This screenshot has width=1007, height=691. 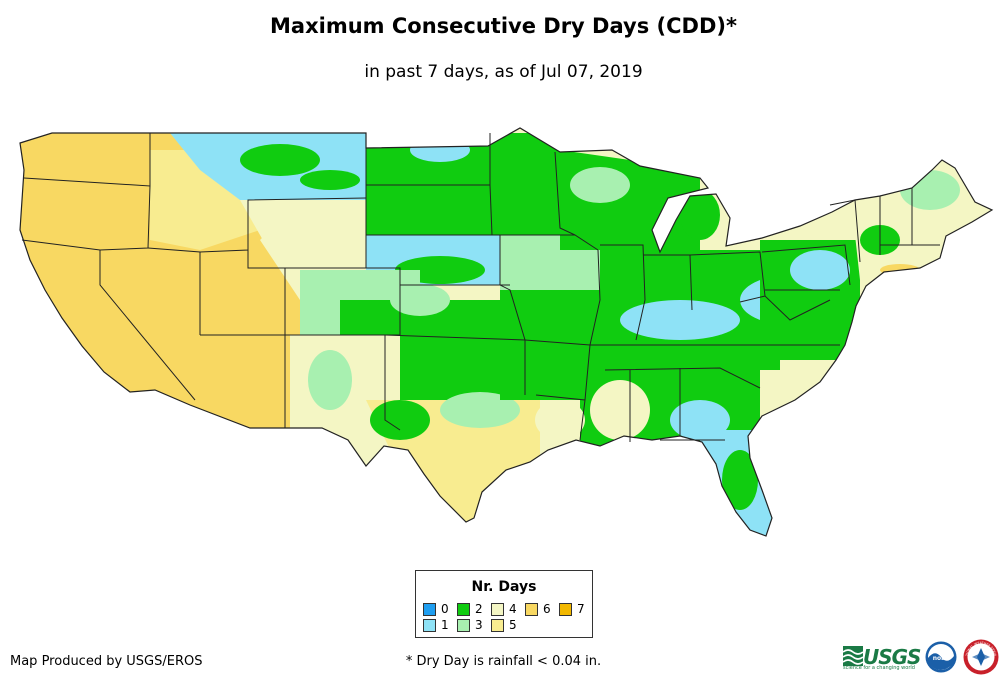 What do you see at coordinates (581, 609) in the screenshot?
I see `legend-label: 7` at bounding box center [581, 609].